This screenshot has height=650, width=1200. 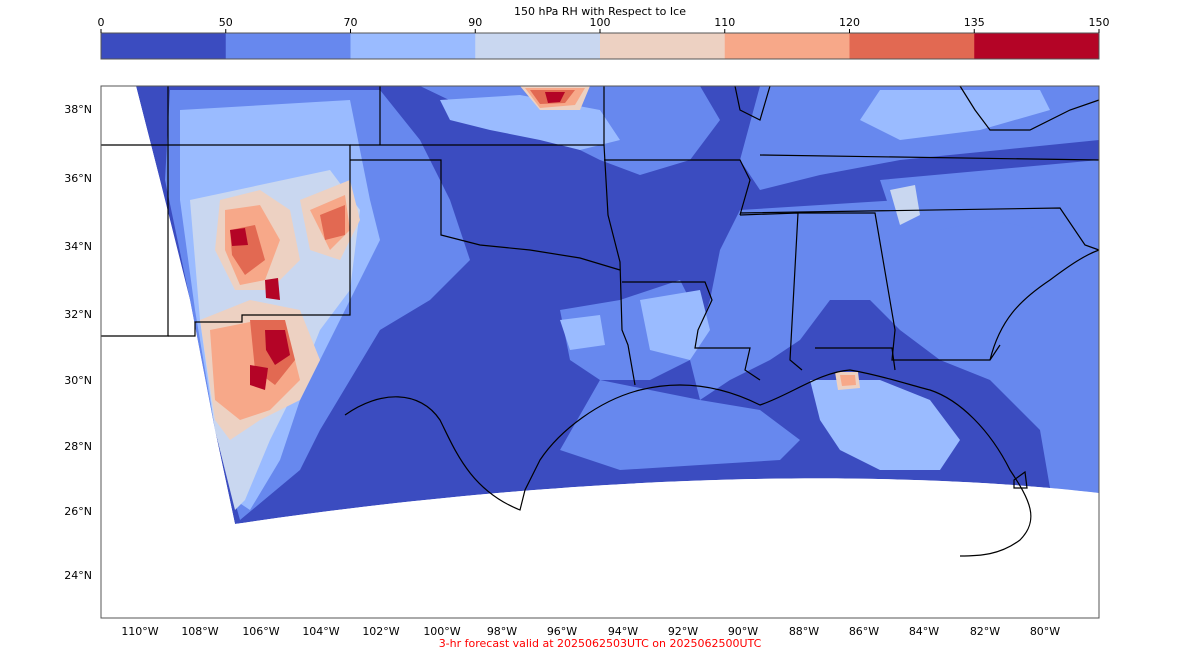 What do you see at coordinates (78, 178) in the screenshot?
I see `lat-label-36n: 36°N` at bounding box center [78, 178].